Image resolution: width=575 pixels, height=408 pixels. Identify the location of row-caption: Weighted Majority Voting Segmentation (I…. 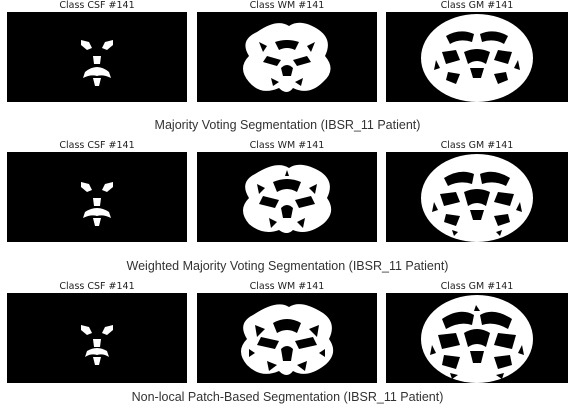
(287, 266).